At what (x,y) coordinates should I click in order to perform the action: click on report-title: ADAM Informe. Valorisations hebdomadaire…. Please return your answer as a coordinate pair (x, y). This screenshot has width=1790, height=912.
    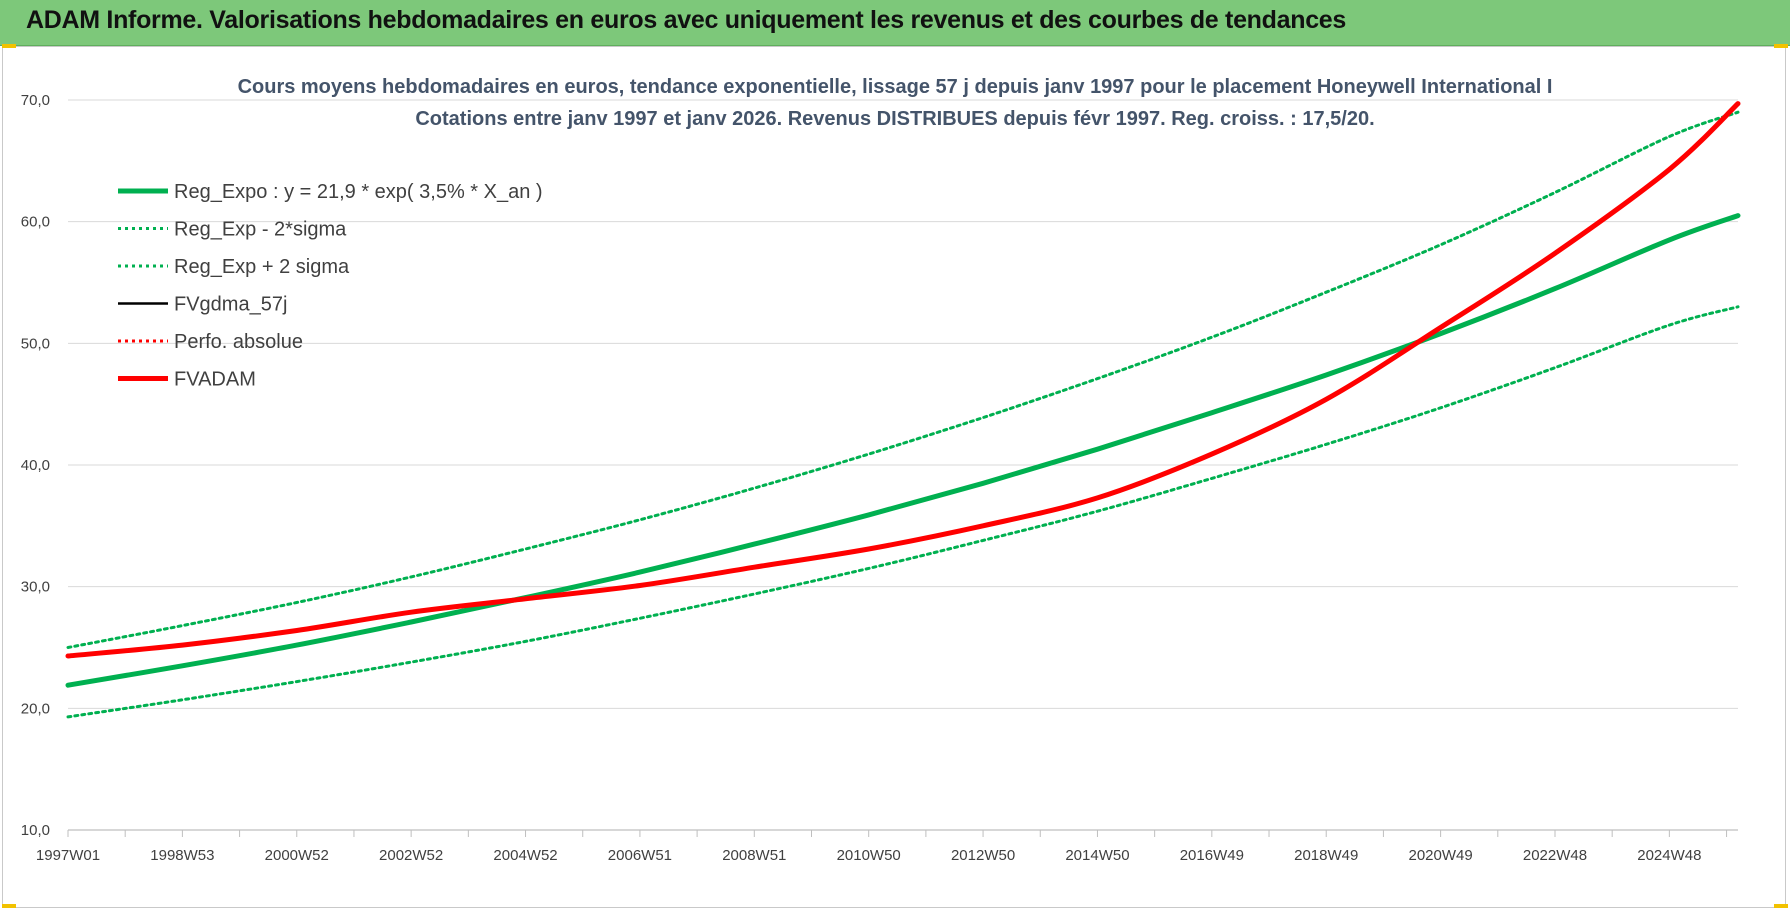
    Looking at the image, I should click on (686, 20).